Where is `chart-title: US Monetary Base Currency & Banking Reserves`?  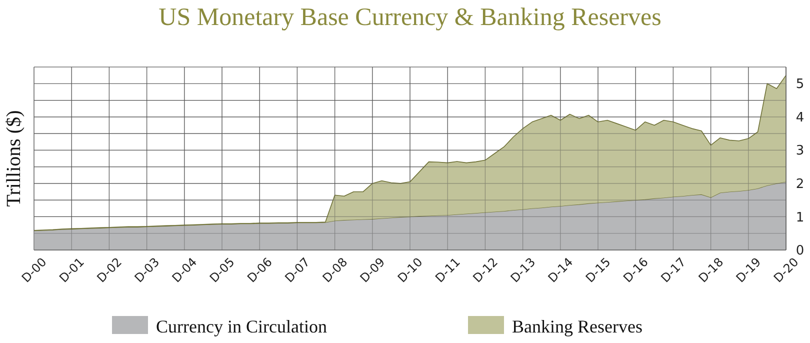 chart-title: US Monetary Base Currency & Banking Reserves is located at coordinates (410, 17).